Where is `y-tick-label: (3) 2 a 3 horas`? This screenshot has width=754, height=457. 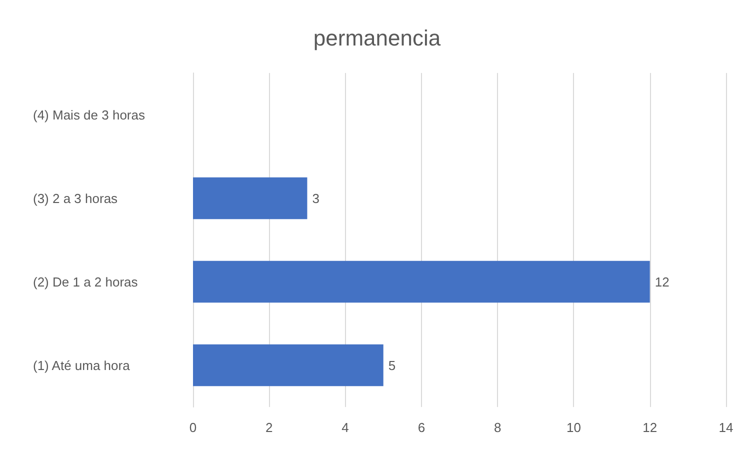 y-tick-label: (3) 2 a 3 horas is located at coordinates (75, 198).